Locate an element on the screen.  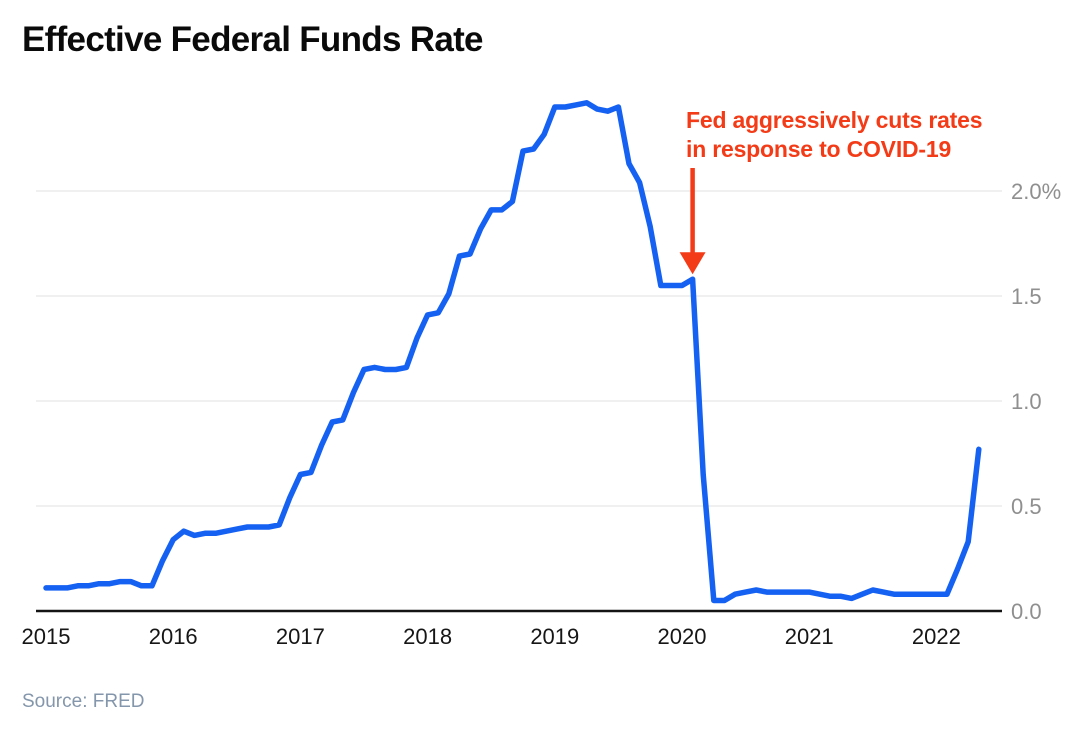
x-tick-label: 2015 is located at coordinates (46, 636).